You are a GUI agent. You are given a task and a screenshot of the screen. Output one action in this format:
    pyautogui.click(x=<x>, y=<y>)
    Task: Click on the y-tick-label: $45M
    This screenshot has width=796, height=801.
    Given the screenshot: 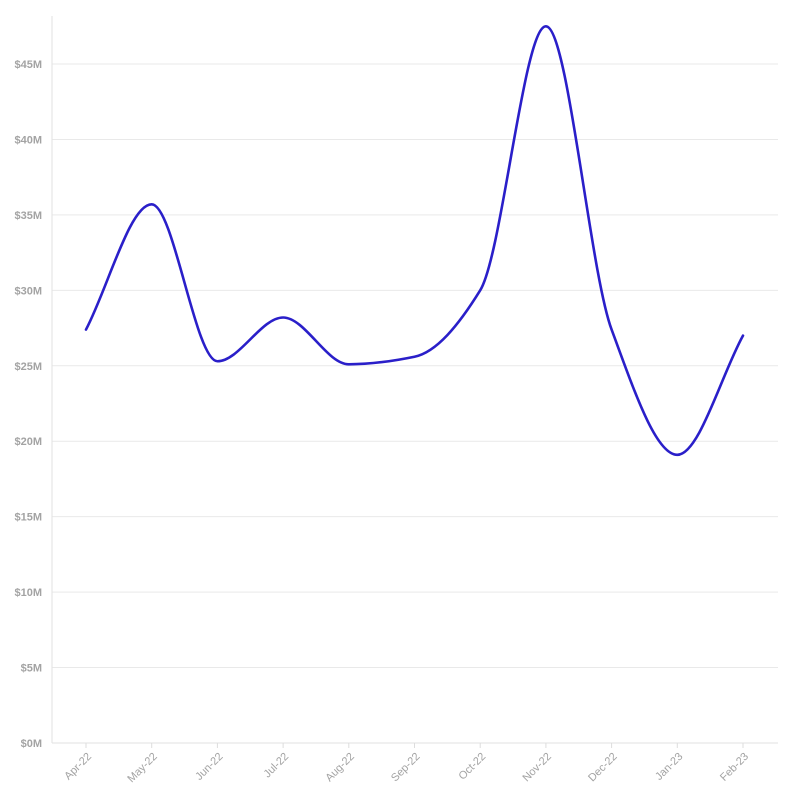 What is the action you would take?
    pyautogui.click(x=28, y=65)
    